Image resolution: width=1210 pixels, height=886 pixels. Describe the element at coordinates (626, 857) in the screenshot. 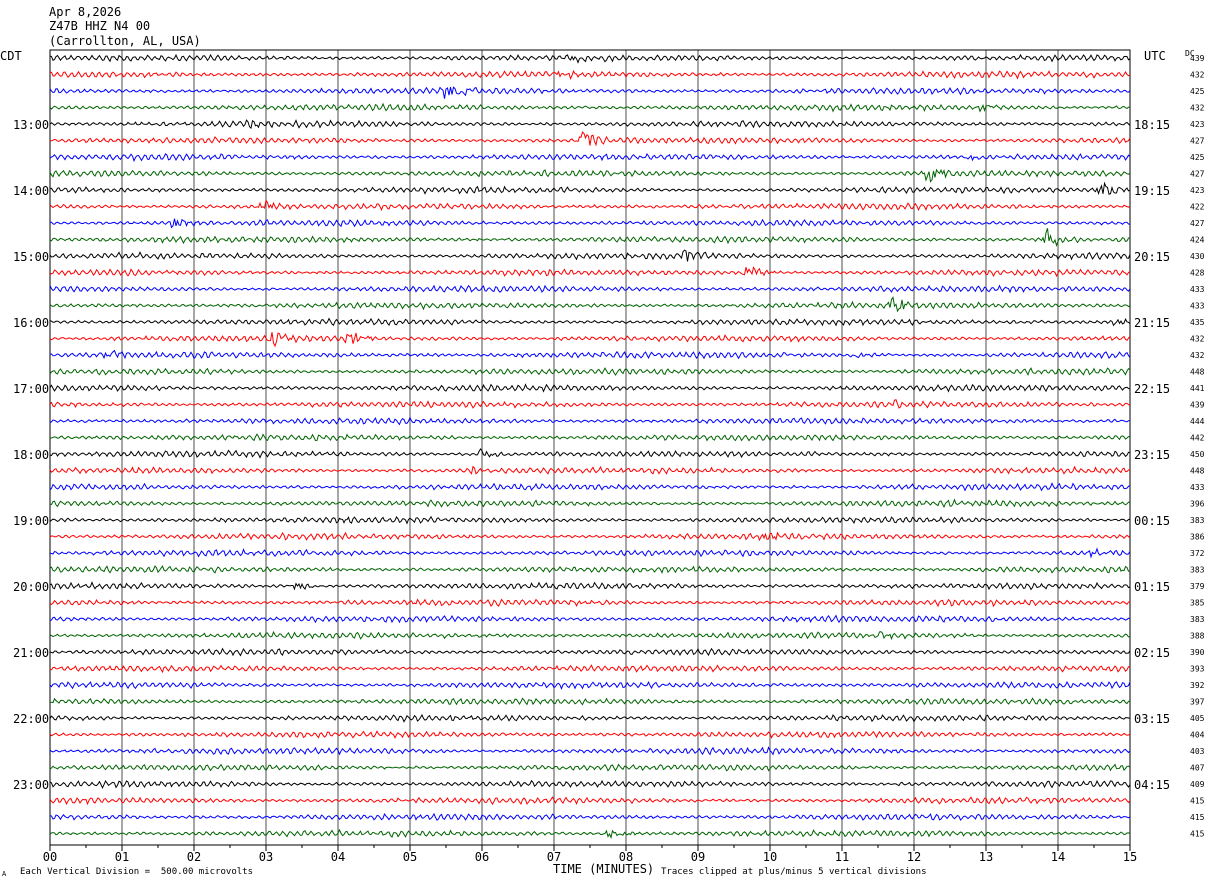

I see `x-tick-label-08: 08` at that location.